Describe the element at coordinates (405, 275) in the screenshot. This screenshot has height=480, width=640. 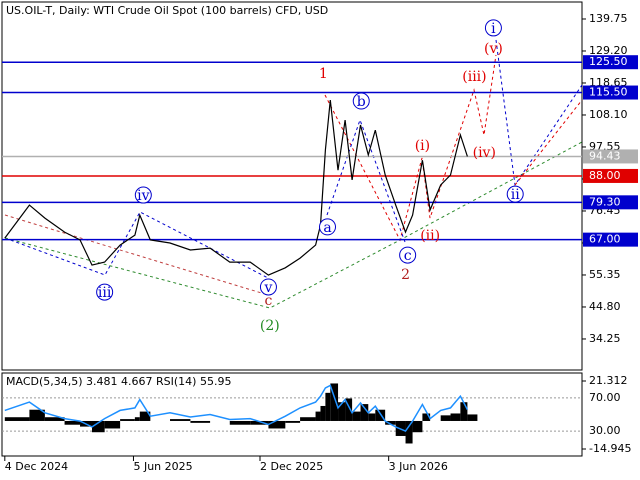
I see `wave-label: 2` at that location.